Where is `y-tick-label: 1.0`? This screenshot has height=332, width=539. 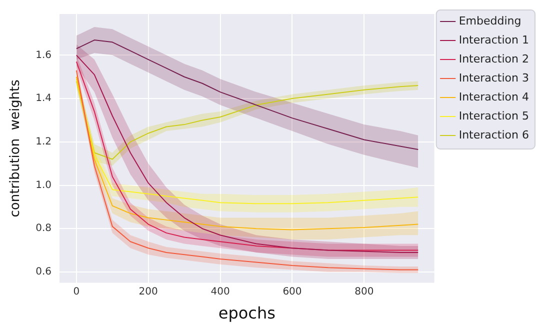 y-tick-label: 1.0 is located at coordinates (44, 185).